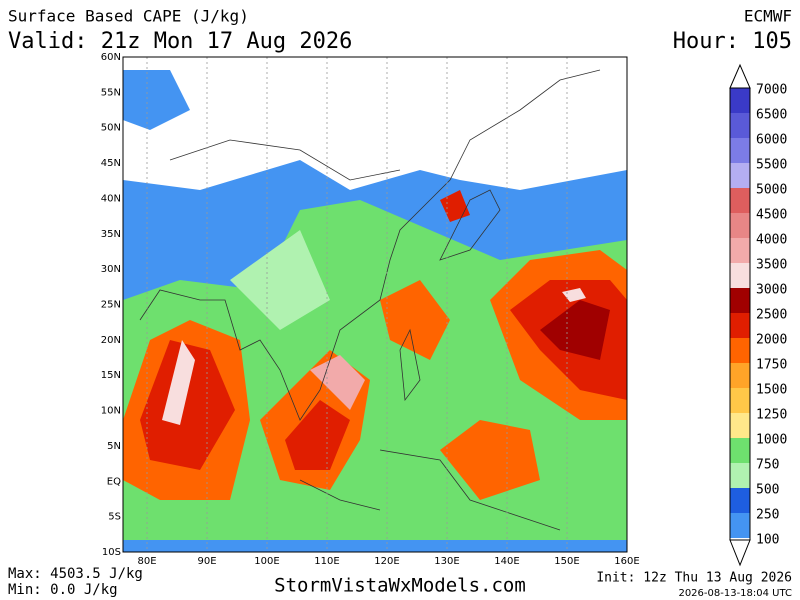 The height and width of the screenshot is (600, 800). Describe the element at coordinates (771, 340) in the screenshot. I see `colorbar-label: 2000` at that location.